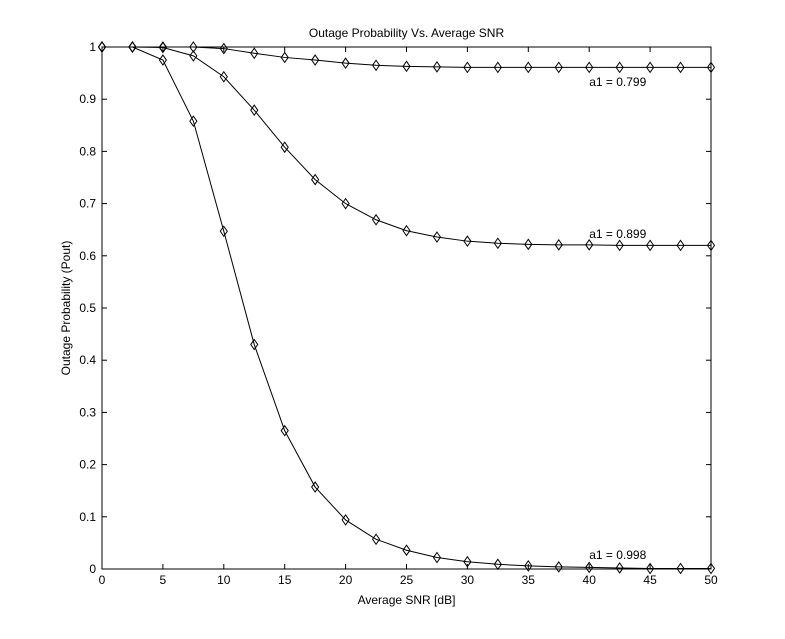  I want to click on x-tick-label: 5, so click(163, 580).